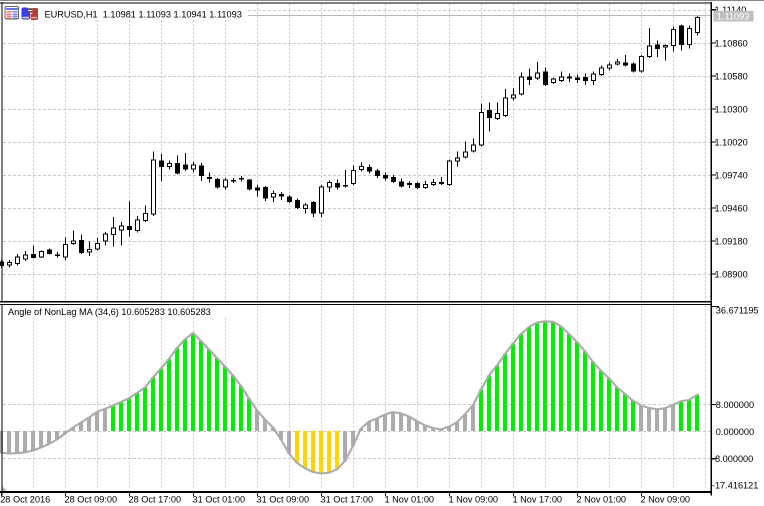 The width and height of the screenshot is (764, 506). Describe the element at coordinates (731, 76) in the screenshot. I see `svg-text: 1.10580` at that location.